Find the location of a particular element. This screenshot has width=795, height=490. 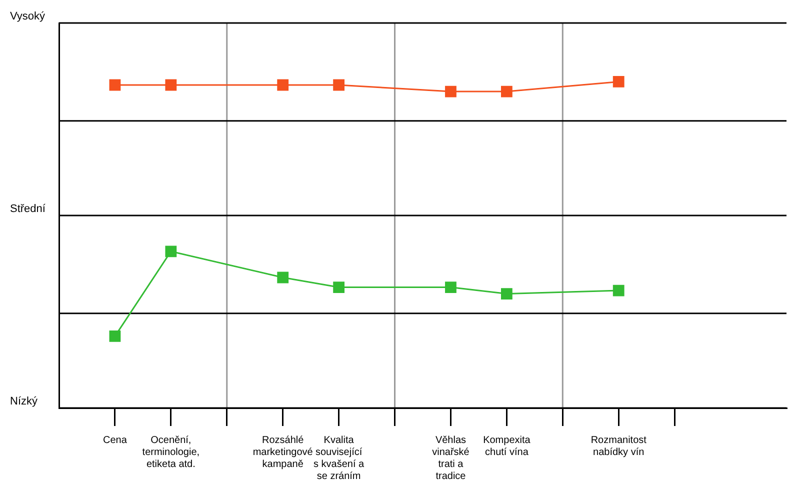

x-tick-label: Kompexita chutí vína is located at coordinates (507, 446).